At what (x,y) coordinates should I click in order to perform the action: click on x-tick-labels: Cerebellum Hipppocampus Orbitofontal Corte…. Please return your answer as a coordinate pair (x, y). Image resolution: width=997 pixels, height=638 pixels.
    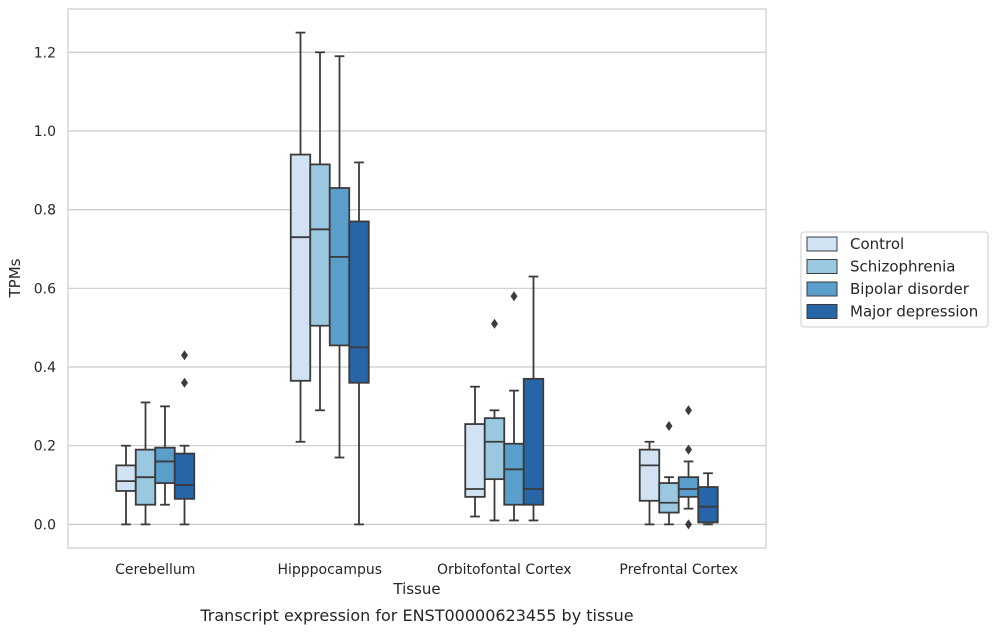
    Looking at the image, I should click on (426, 570).